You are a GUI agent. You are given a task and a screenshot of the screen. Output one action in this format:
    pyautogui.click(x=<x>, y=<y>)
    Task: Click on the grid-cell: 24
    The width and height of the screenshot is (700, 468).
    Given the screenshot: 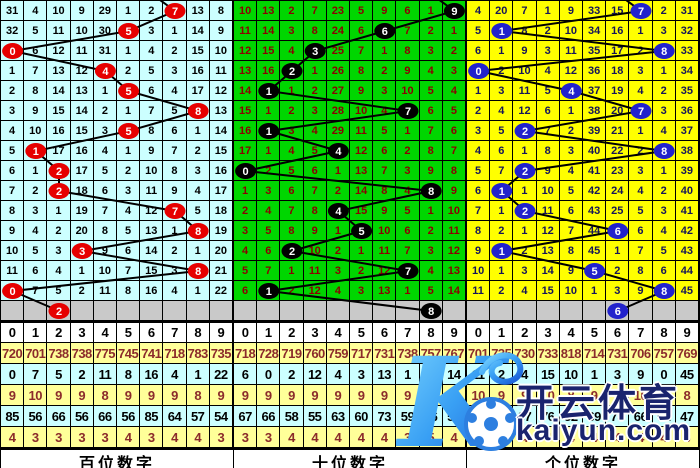 What is the action you would take?
    pyautogui.click(x=618, y=191)
    